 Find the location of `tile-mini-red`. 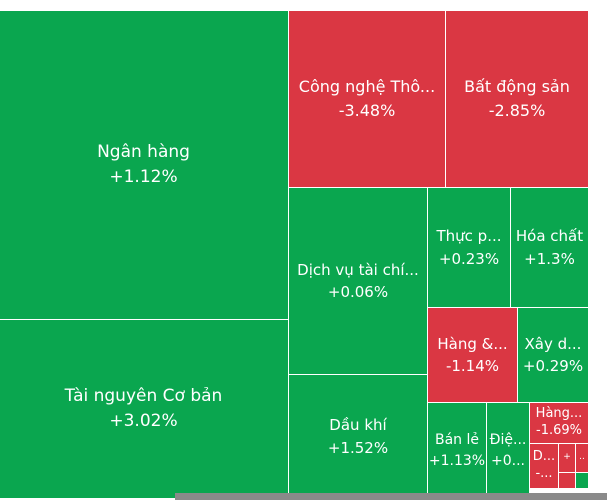

tile-mini-red is located at coordinates (567, 480).